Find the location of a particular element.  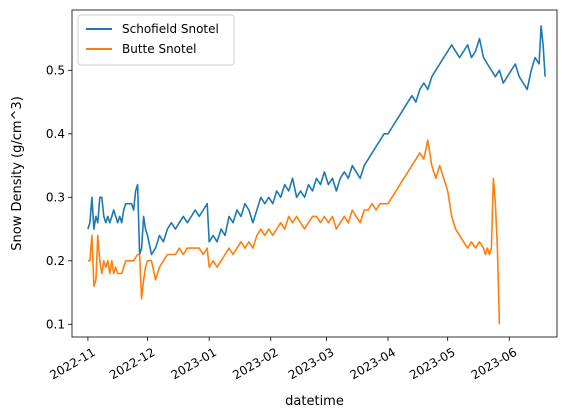

y-axis-ticks: 0.1 0.2 0.3 0.4 0.5 is located at coordinates (59, 197).